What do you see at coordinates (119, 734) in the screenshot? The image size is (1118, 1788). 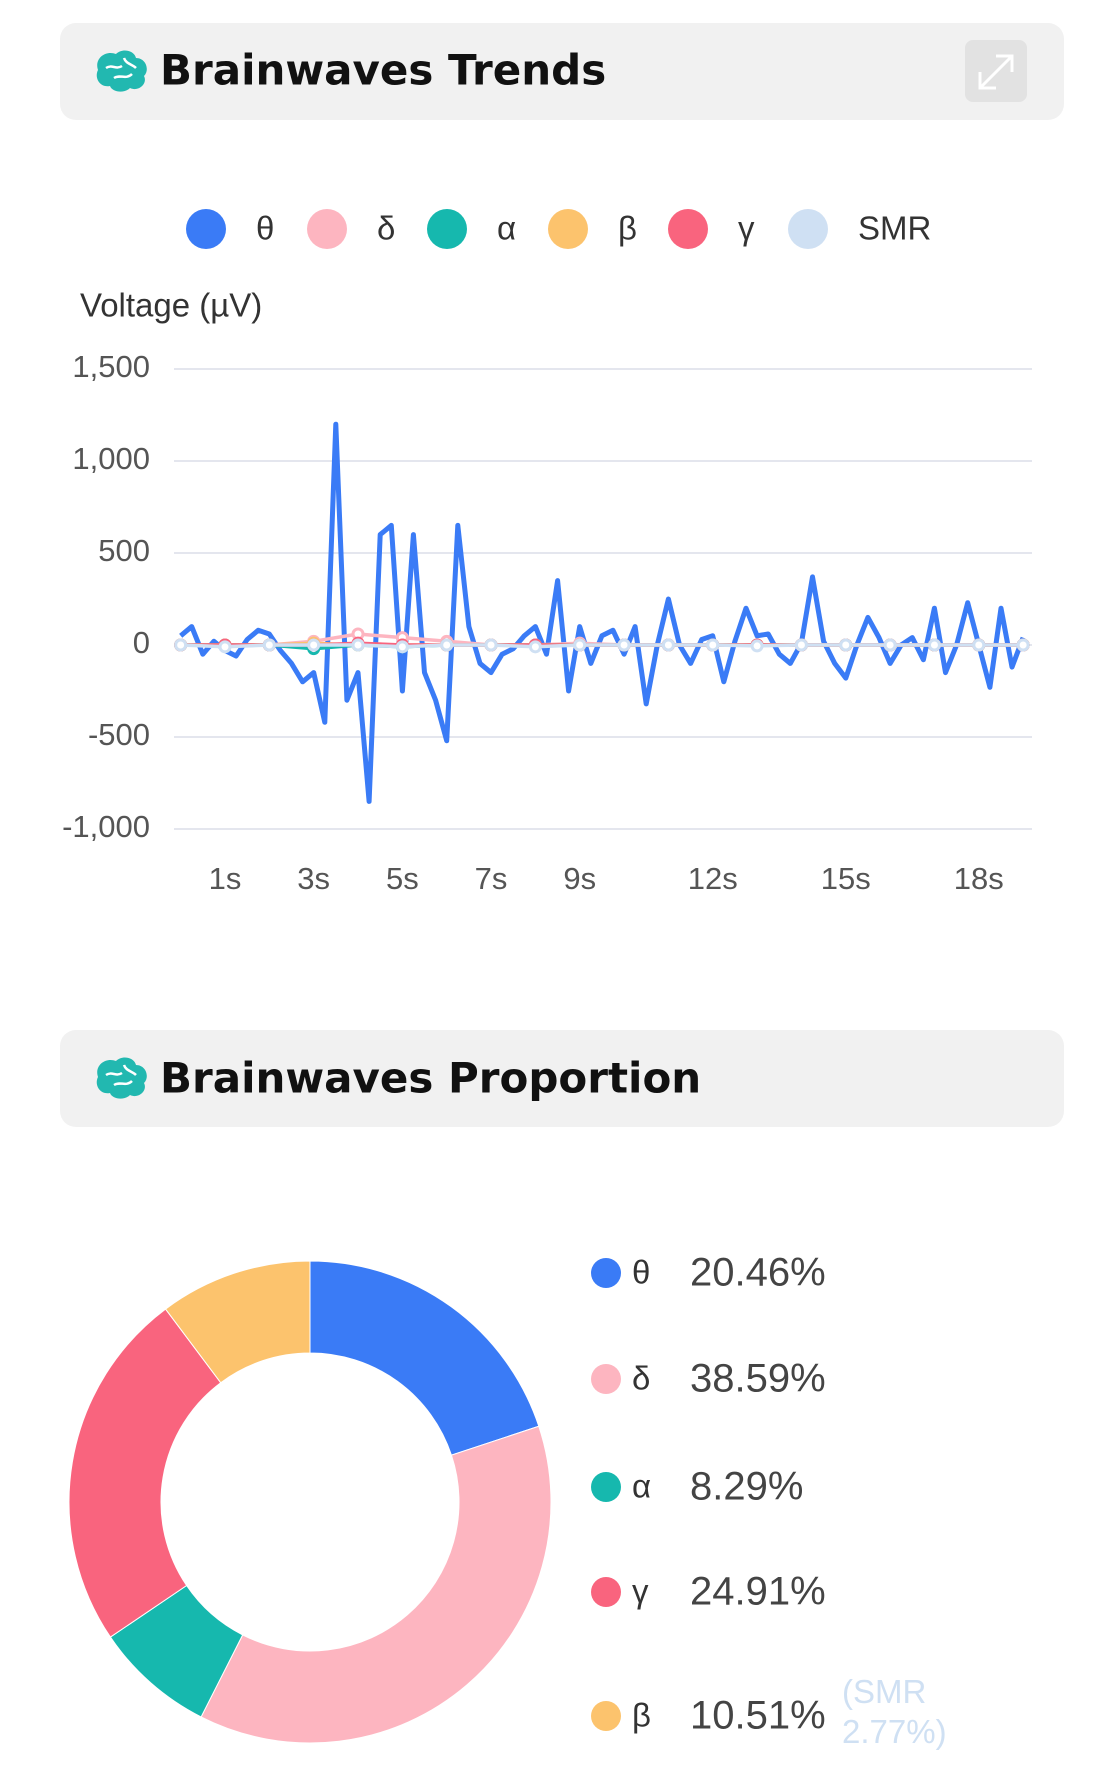 I see `y-tick-label: -500` at bounding box center [119, 734].